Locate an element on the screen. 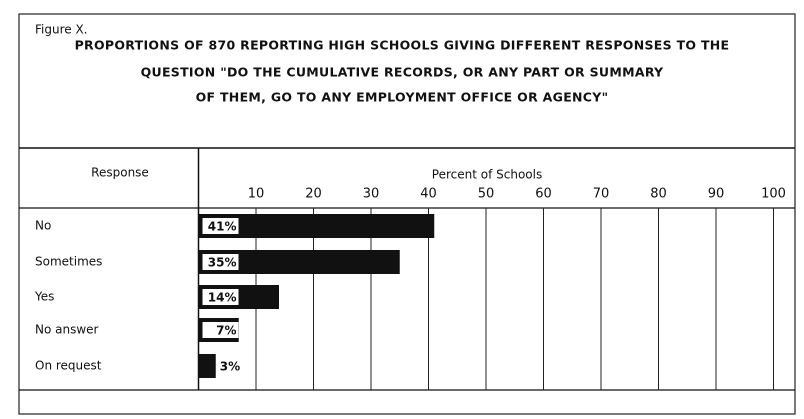 The height and width of the screenshot is (419, 804). column-header: Response is located at coordinates (120, 173).